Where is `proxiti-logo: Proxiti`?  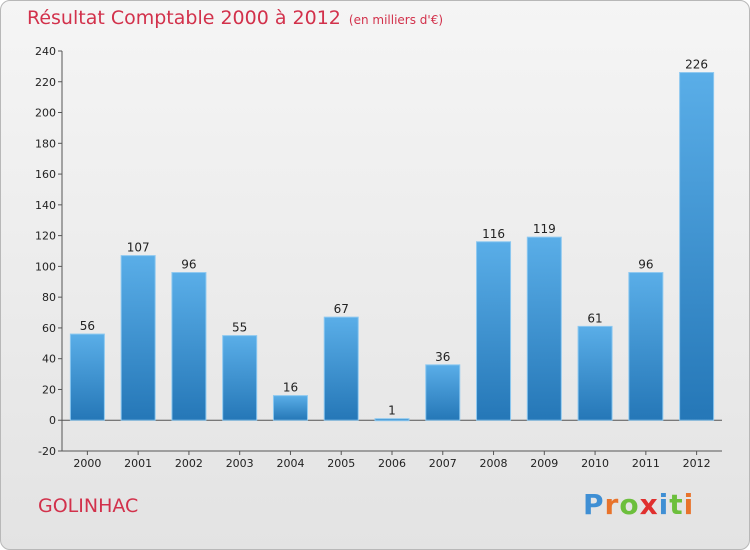 proxiti-logo: Proxiti is located at coordinates (638, 504).